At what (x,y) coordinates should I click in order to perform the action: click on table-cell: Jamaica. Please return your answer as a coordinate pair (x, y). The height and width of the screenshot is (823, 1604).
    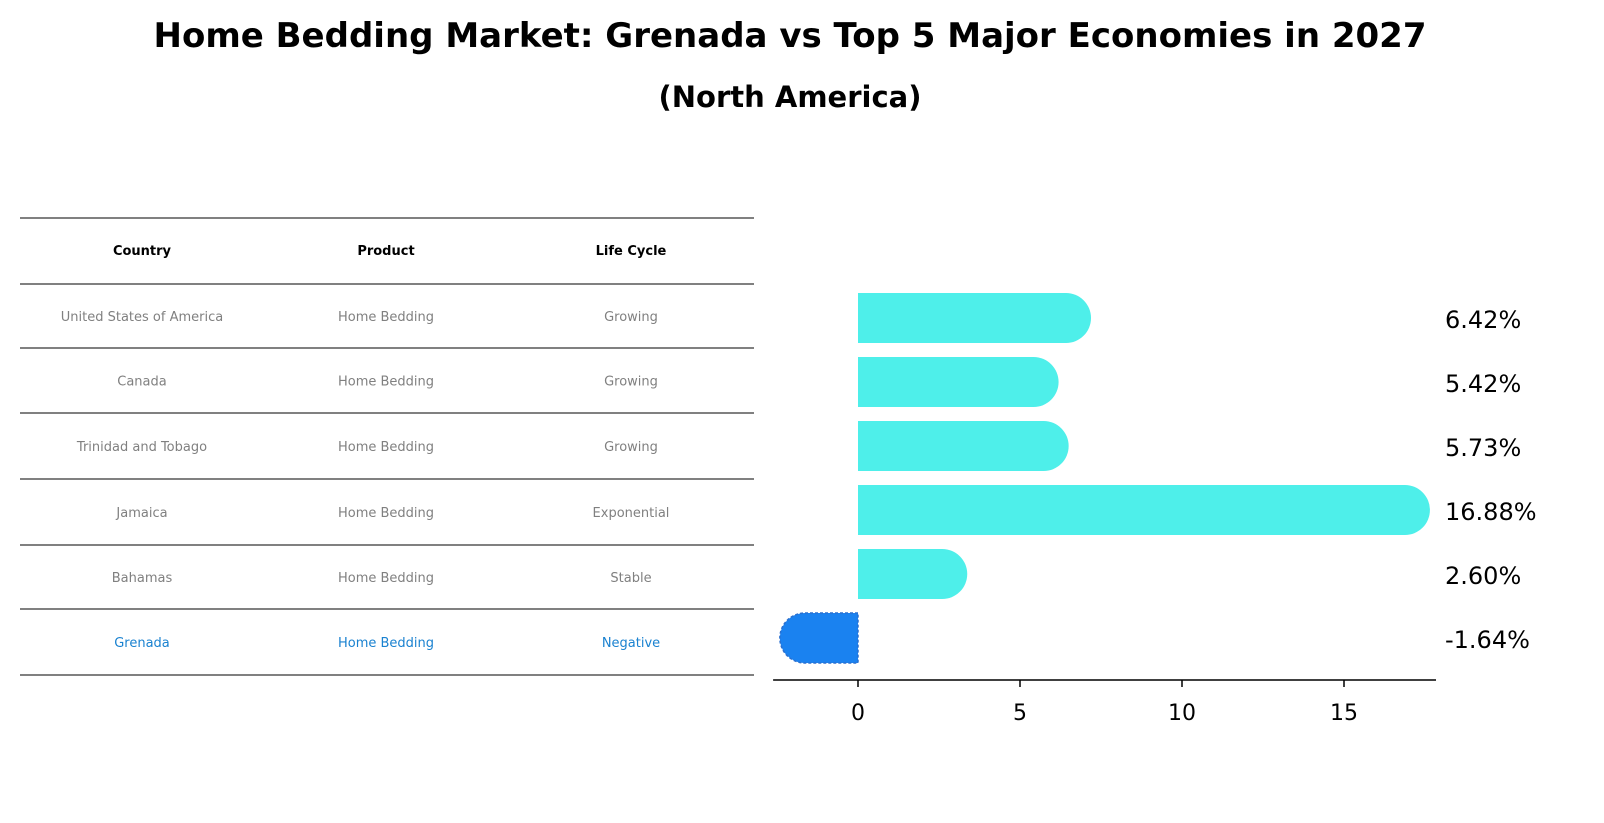
    Looking at the image, I should click on (141, 513).